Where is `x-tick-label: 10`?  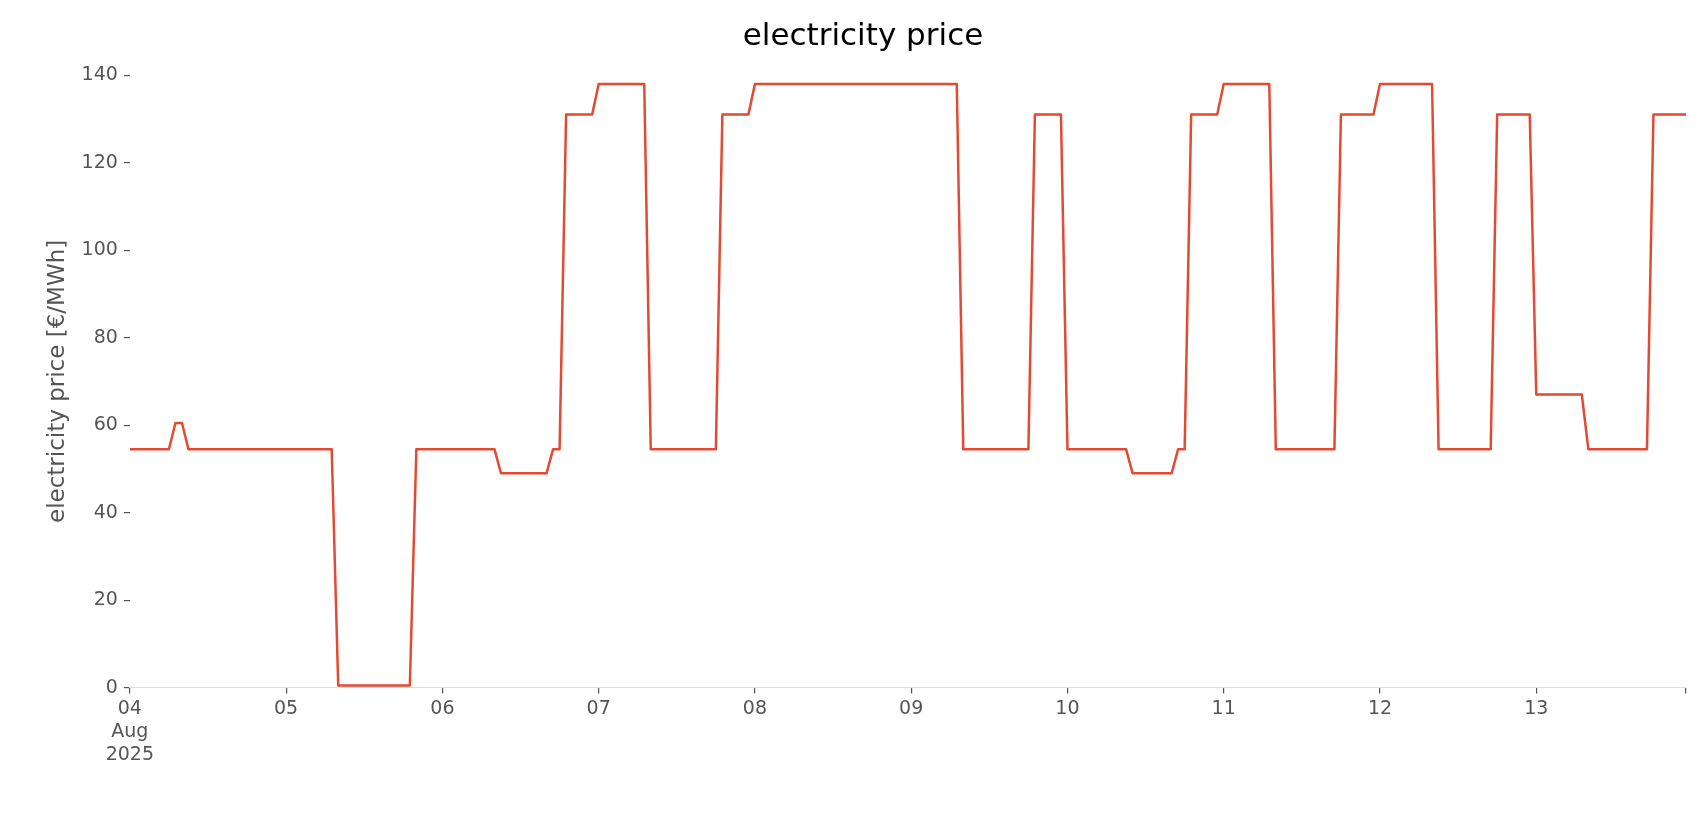 x-tick-label: 10 is located at coordinates (1067, 706).